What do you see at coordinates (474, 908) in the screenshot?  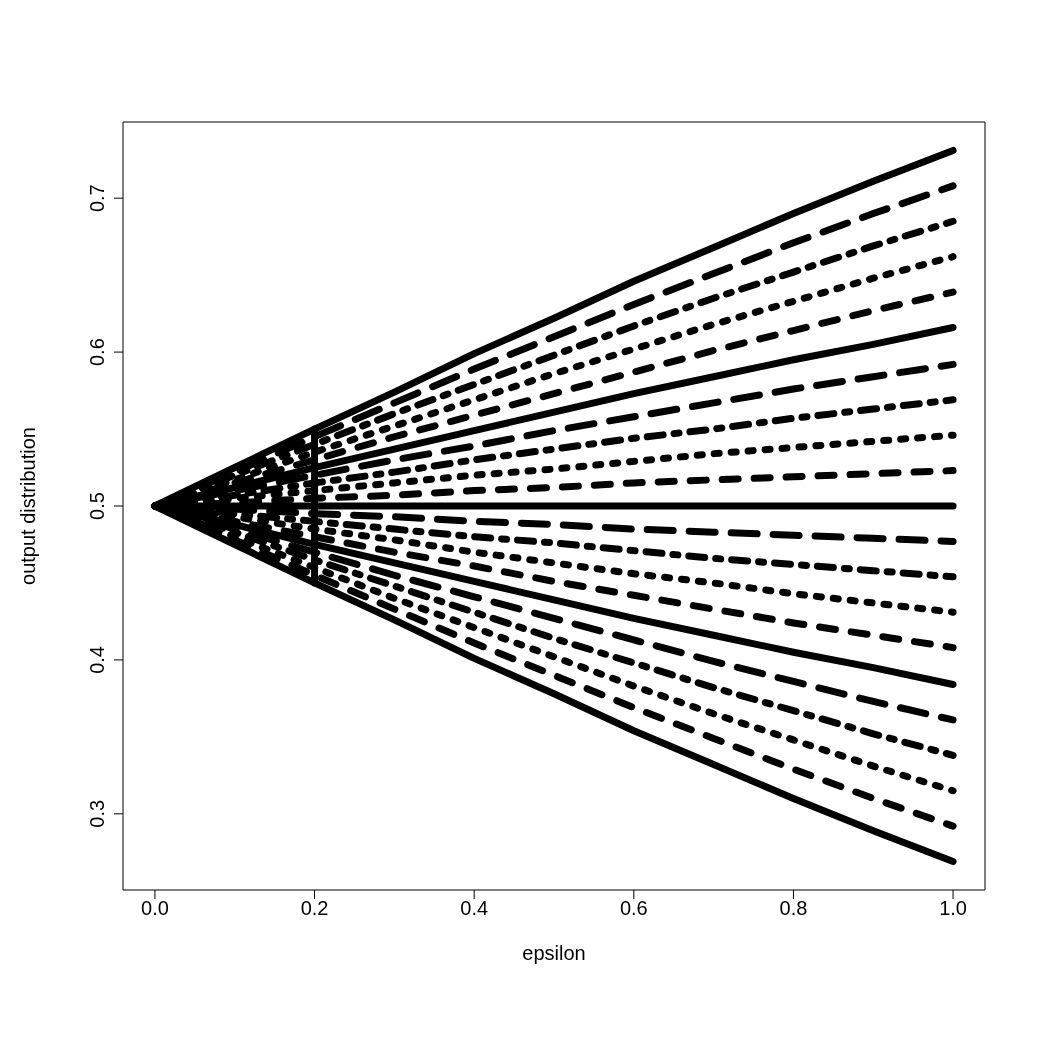 I see `x-tick-label: 0.4` at bounding box center [474, 908].